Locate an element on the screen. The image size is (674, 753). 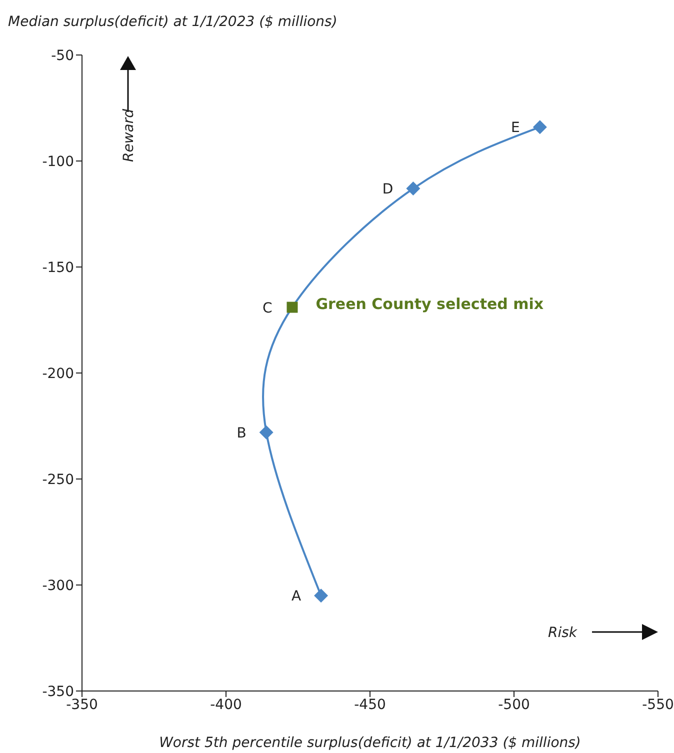
series-label: Green County selected mix is located at coordinates (430, 303).